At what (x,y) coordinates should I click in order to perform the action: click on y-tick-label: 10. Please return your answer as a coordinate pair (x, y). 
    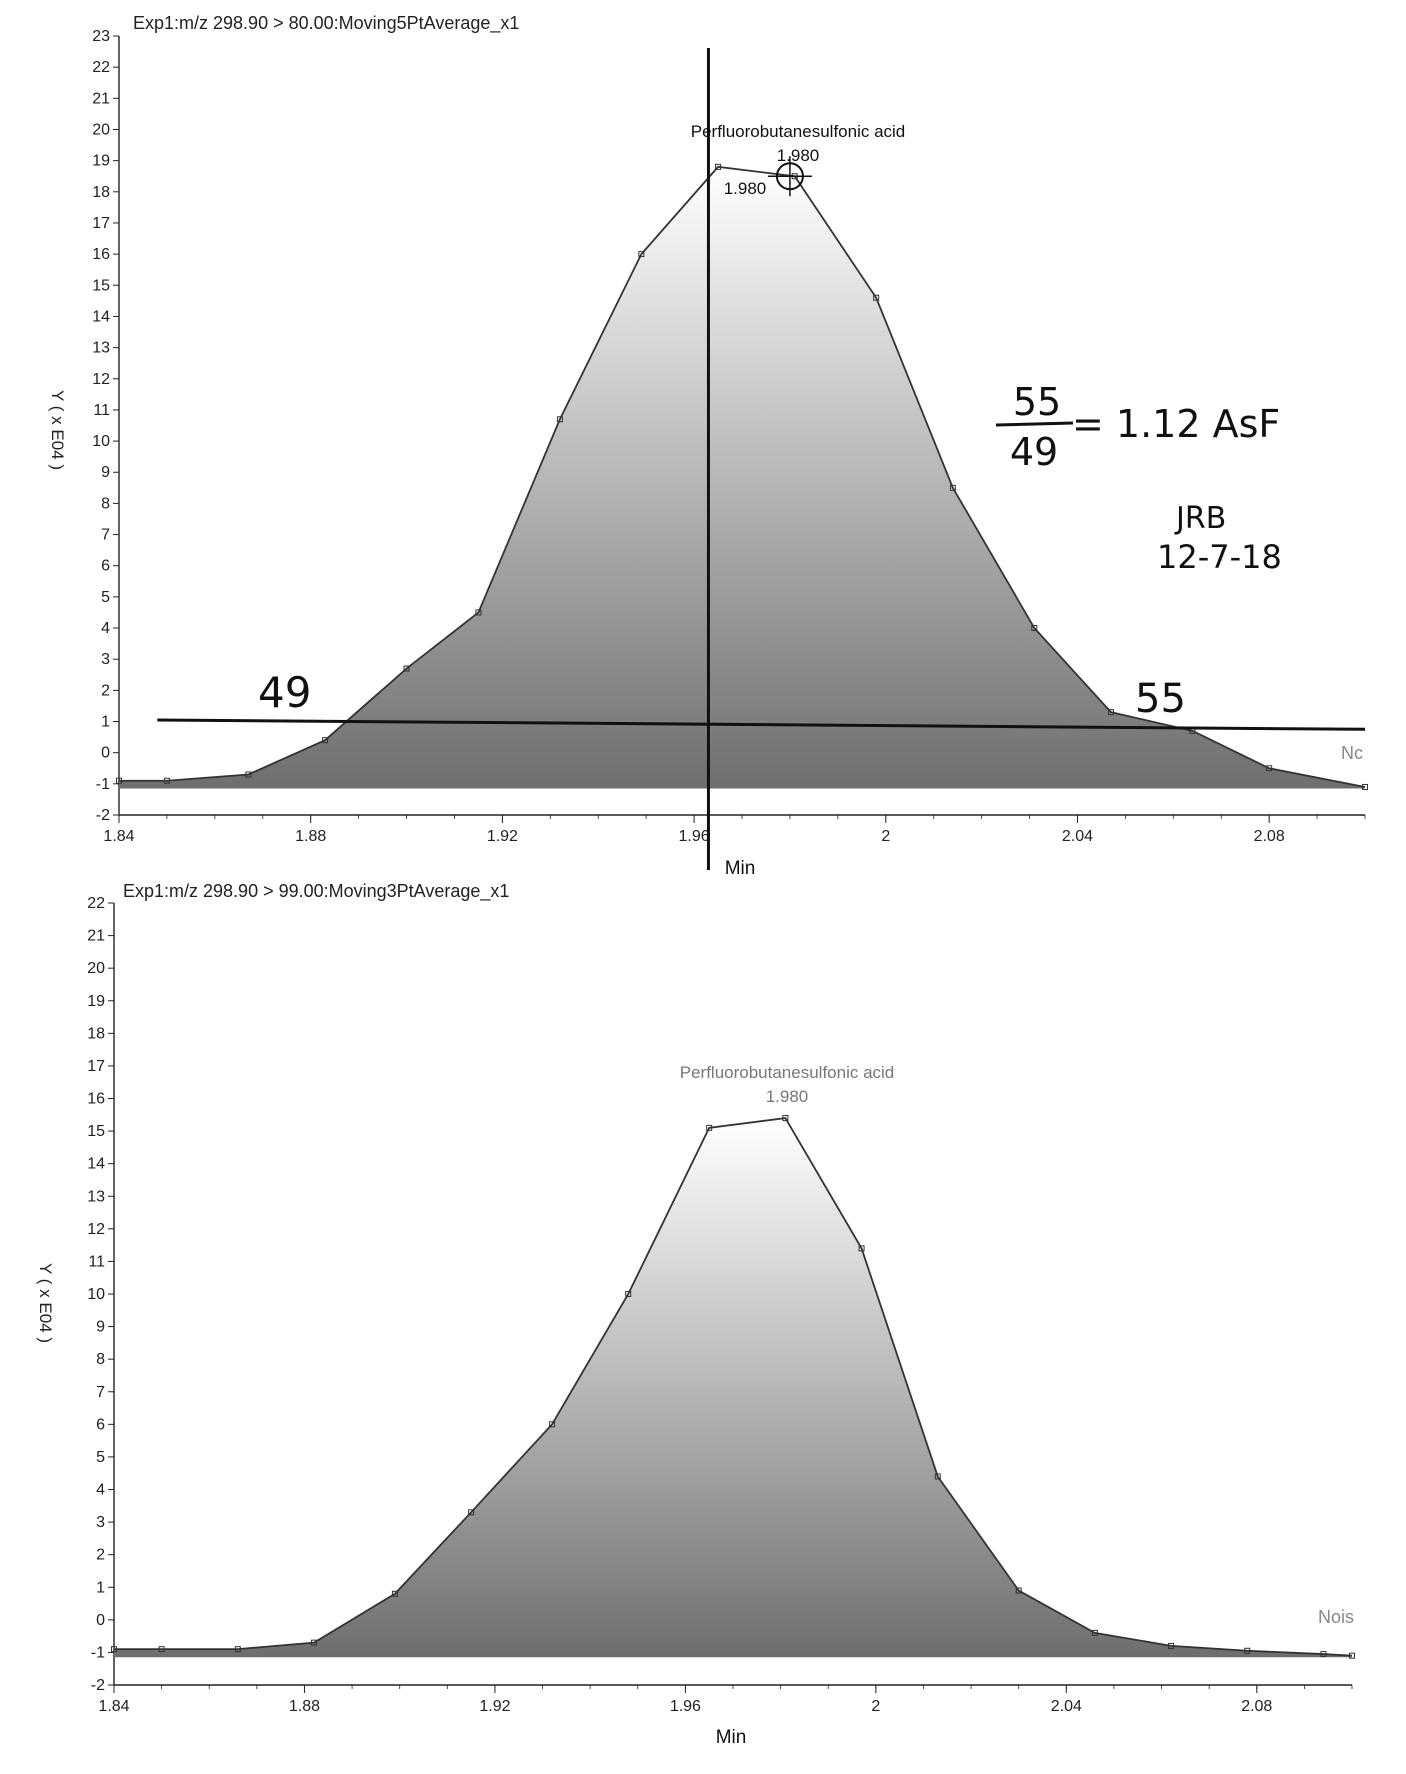
    Looking at the image, I should click on (101, 441).